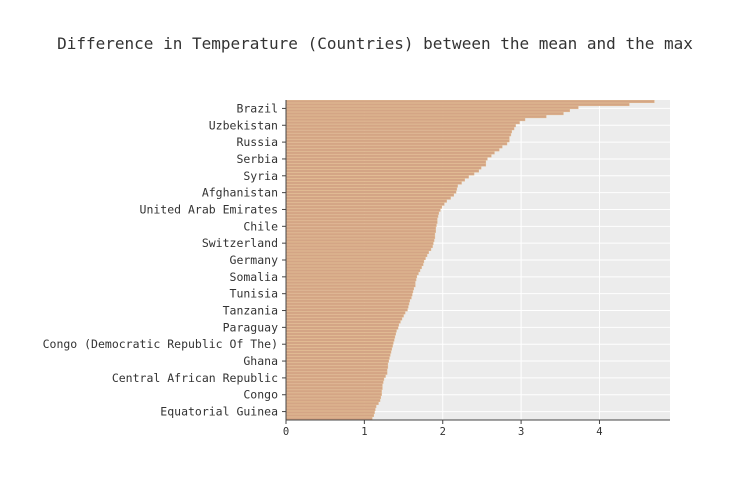 This screenshot has width=750, height=500. I want to click on y-tick-label: Afghanistan, so click(240, 193).